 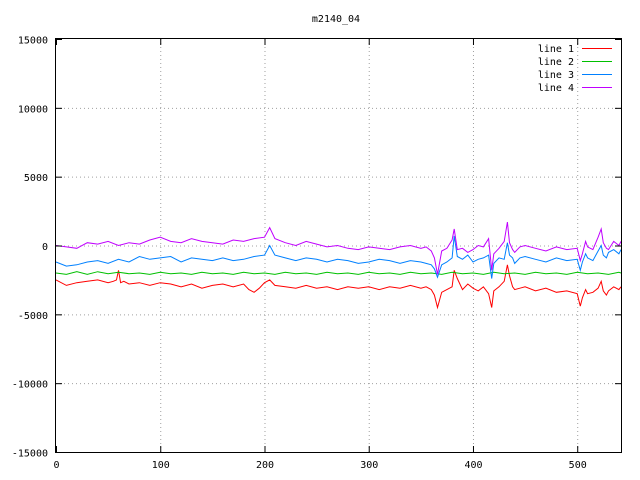 I want to click on legend-label: line 1, so click(x=556, y=49).